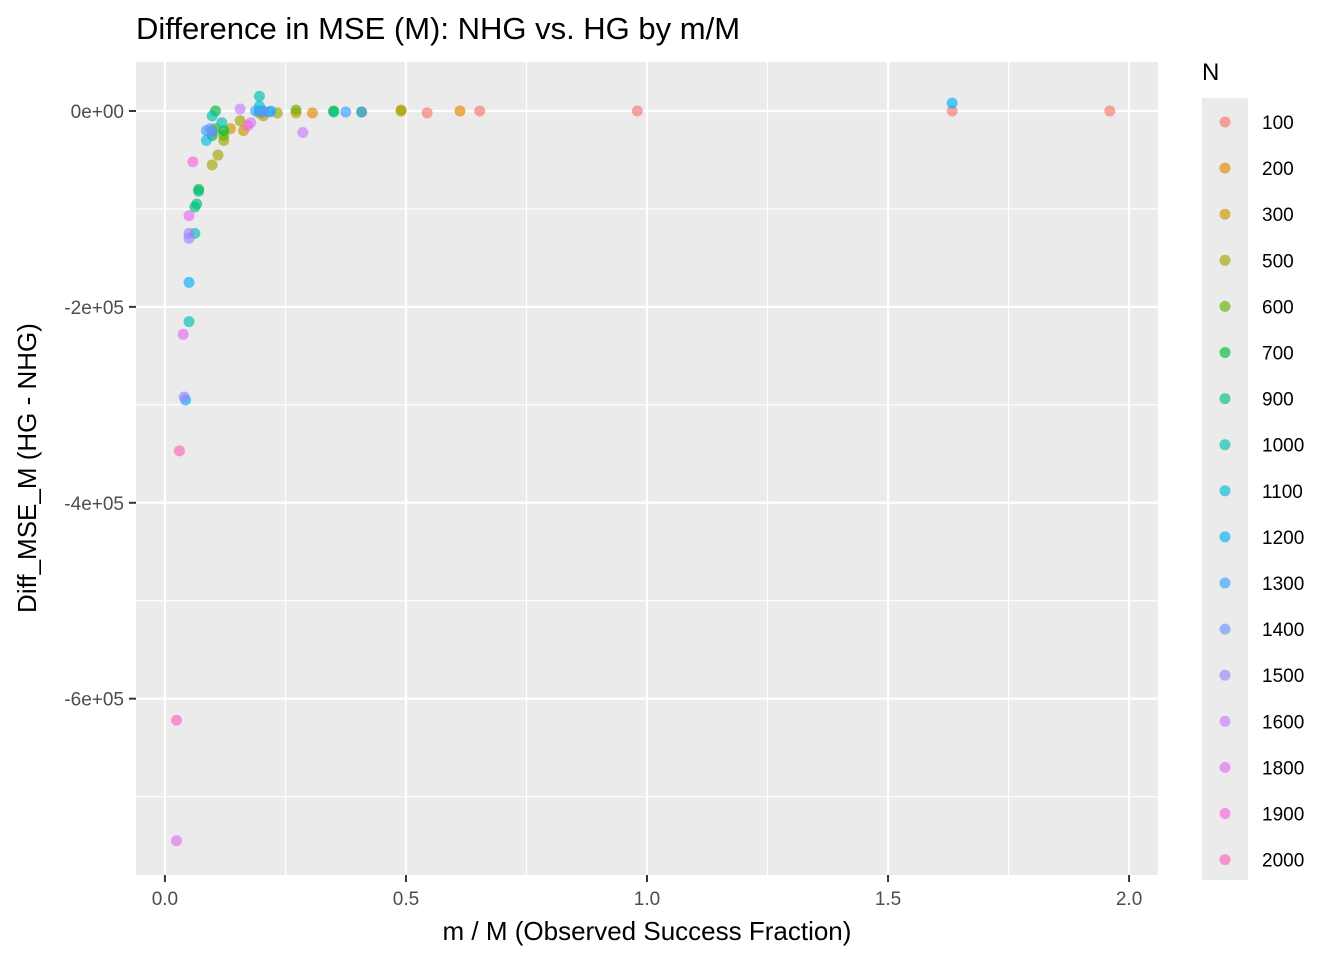 The height and width of the screenshot is (960, 1344). What do you see at coordinates (1210, 72) in the screenshot?
I see `legend-title: N` at bounding box center [1210, 72].